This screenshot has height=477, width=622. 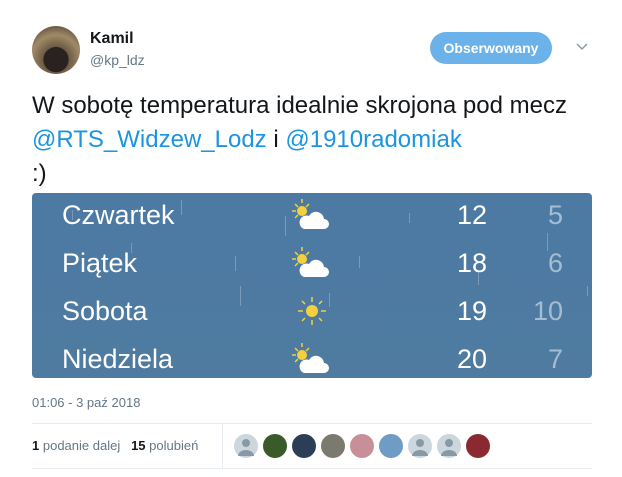 I want to click on tweet-text-part: :), so click(x=39, y=173).